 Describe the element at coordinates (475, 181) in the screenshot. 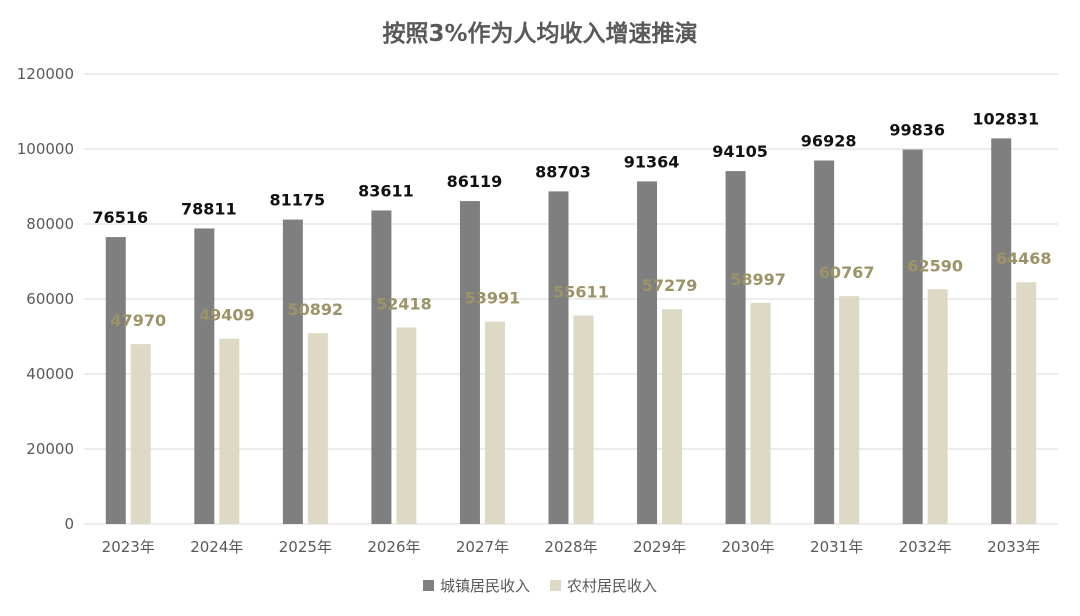

I see `data-label-urban: 86119` at that location.